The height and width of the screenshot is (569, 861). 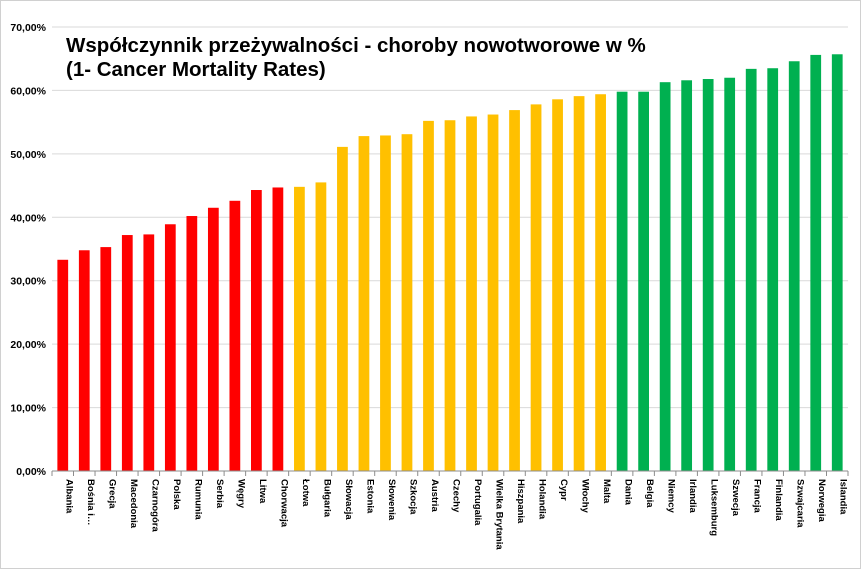 I want to click on x-tick-label: Węgry, so click(x=240, y=494).